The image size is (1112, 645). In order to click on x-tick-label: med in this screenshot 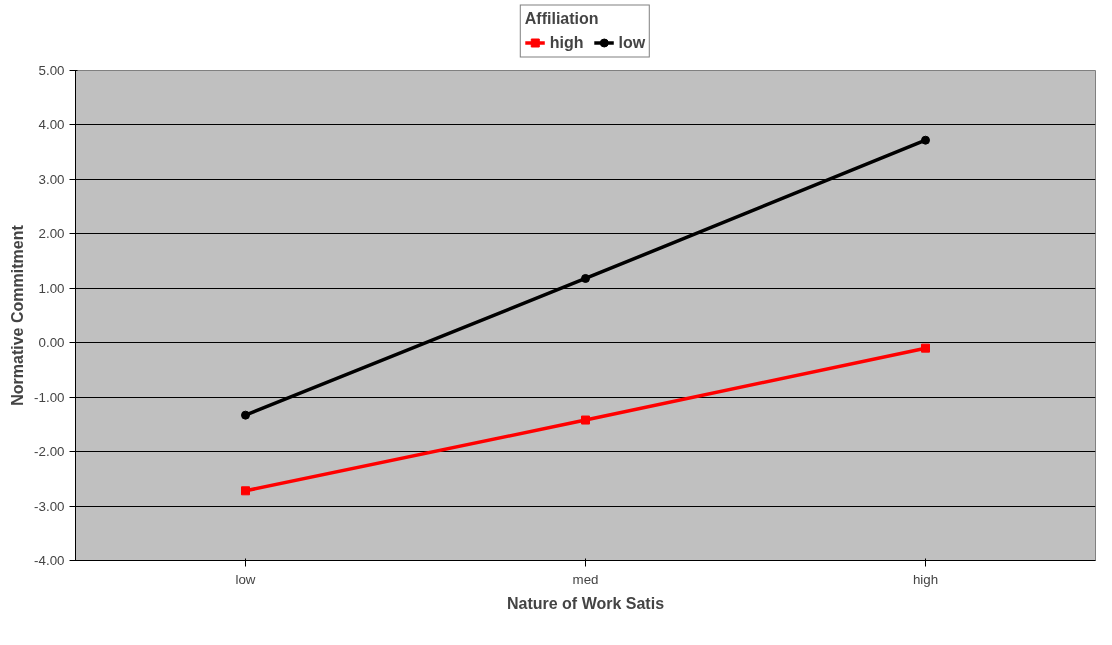, I will do `click(585, 579)`.